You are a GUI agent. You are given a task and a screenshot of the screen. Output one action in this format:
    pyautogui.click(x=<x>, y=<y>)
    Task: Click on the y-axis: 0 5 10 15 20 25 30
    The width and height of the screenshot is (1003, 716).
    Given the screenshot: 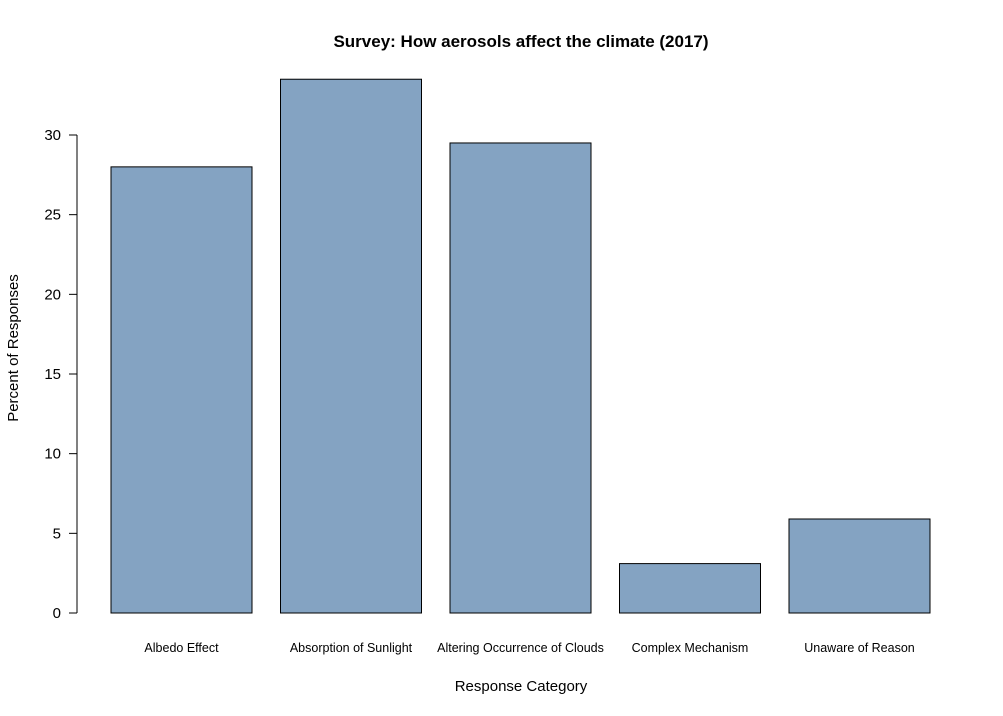 What is the action you would take?
    pyautogui.click(x=61, y=374)
    